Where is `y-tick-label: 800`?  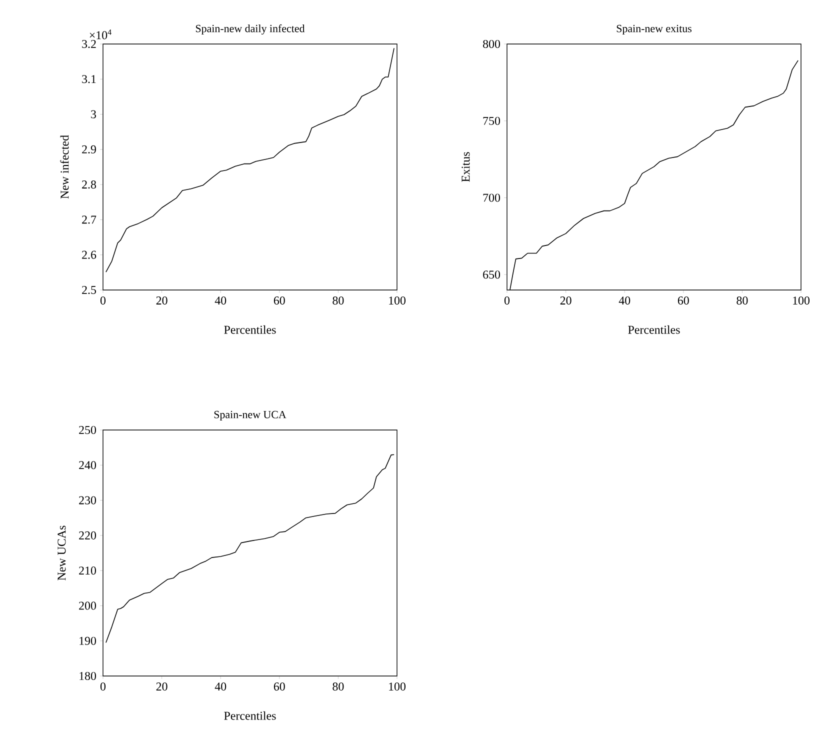 y-tick-label: 800 is located at coordinates (491, 44).